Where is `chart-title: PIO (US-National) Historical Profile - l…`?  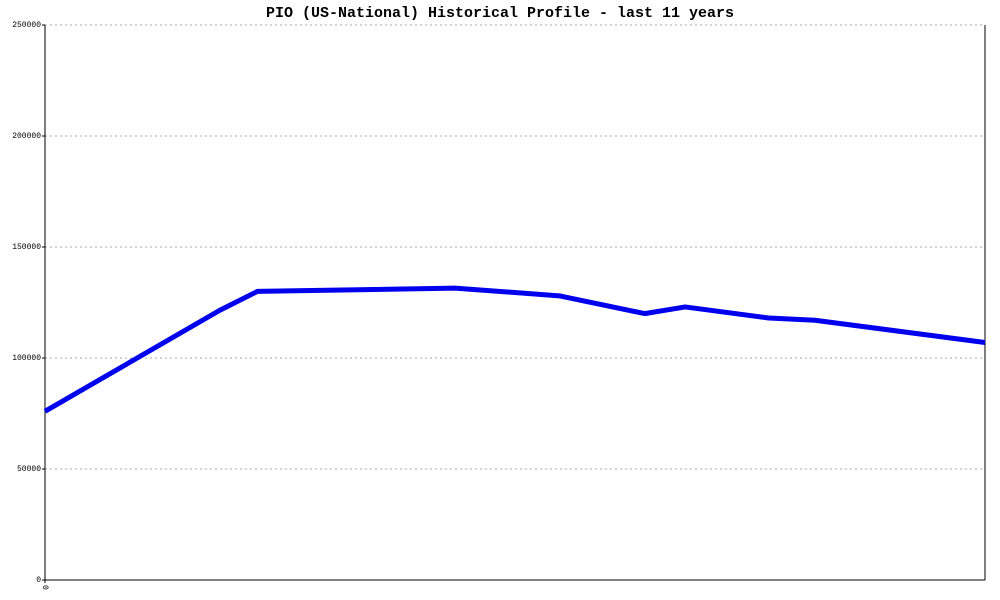 chart-title: PIO (US-National) Historical Profile - l… is located at coordinates (500, 13).